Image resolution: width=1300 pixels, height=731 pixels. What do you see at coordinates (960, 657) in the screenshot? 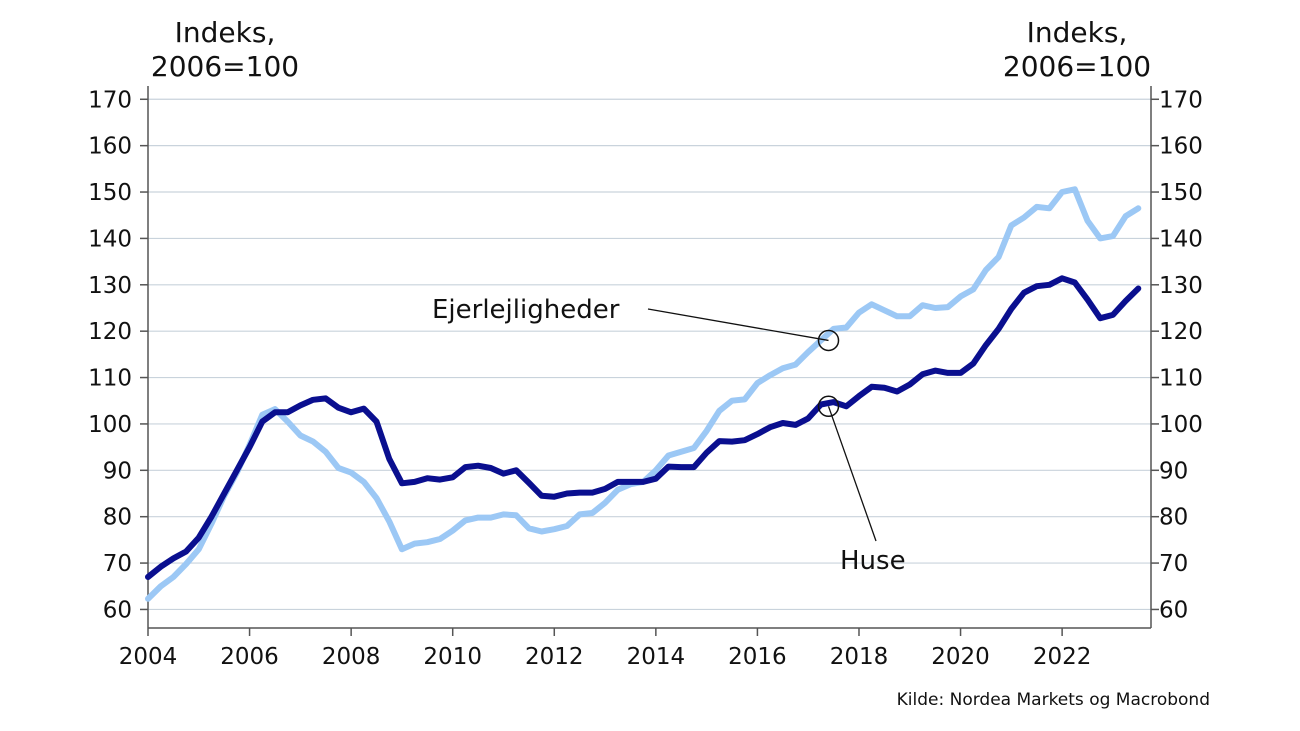
I see `x-tick-label-2020: 2020` at bounding box center [960, 657].